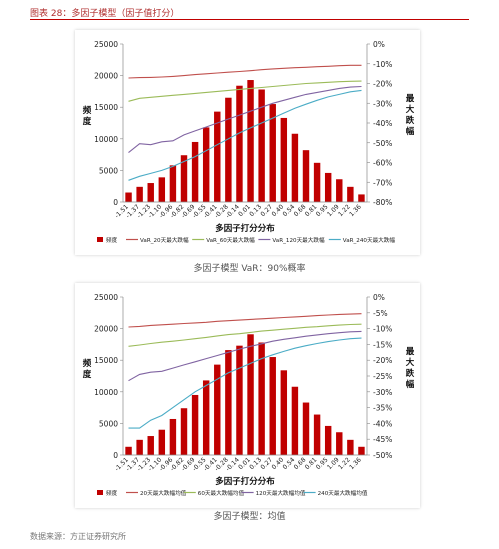  I want to click on c1-x-axis-title: 多因子打分分布, so click(245, 228).